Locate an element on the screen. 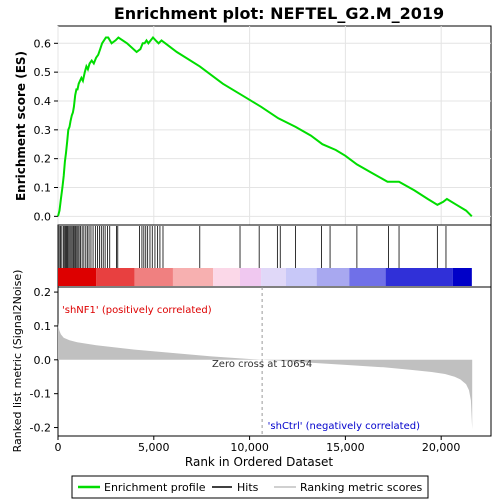  es-y-tick-label: 0.6 is located at coordinates (43, 43).